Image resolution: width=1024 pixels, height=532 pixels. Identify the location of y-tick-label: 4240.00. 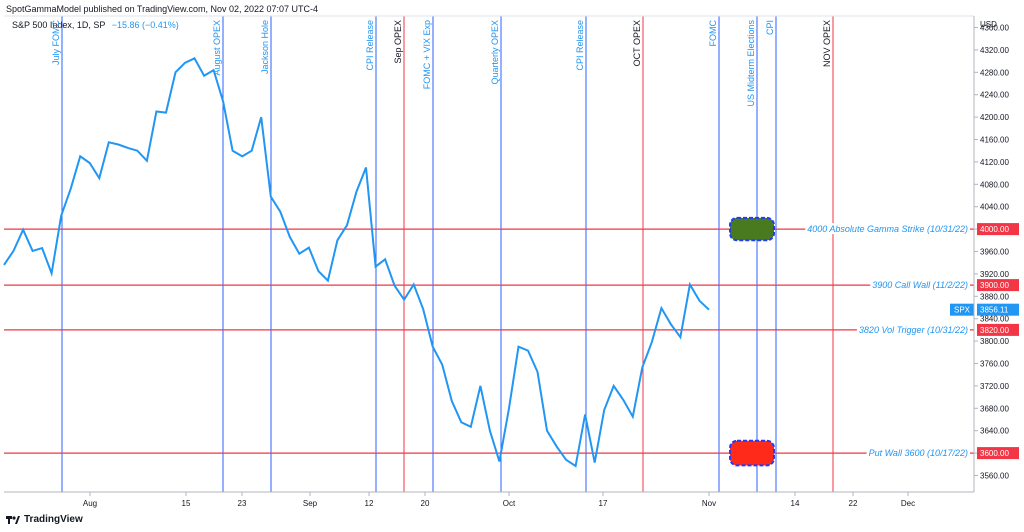
(994, 95).